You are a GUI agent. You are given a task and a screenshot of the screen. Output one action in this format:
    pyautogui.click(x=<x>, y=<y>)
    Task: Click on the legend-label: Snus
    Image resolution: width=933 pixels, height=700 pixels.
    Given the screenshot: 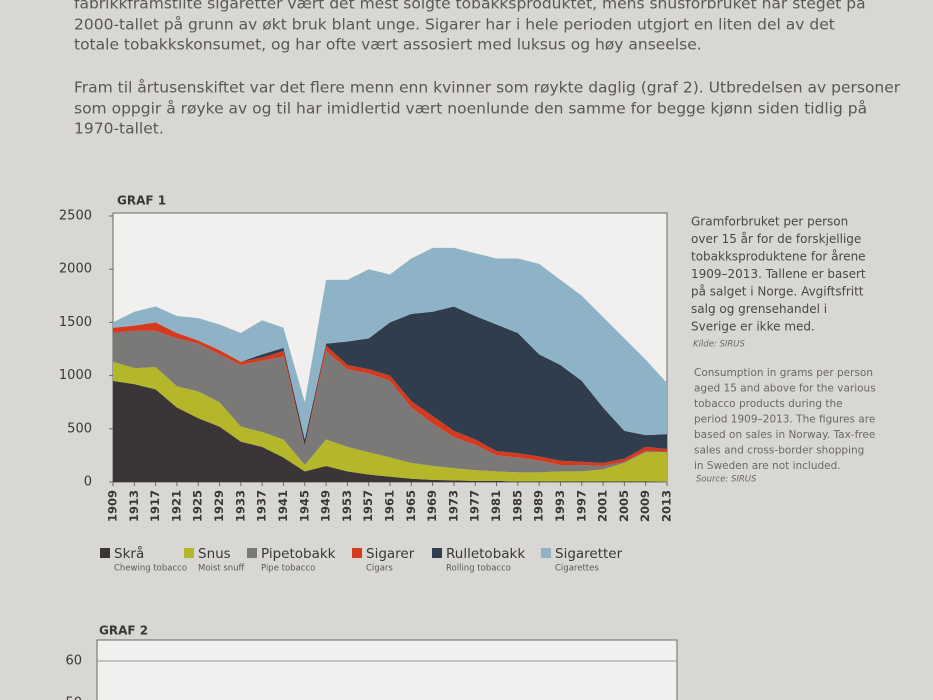 What is the action you would take?
    pyautogui.click(x=214, y=554)
    